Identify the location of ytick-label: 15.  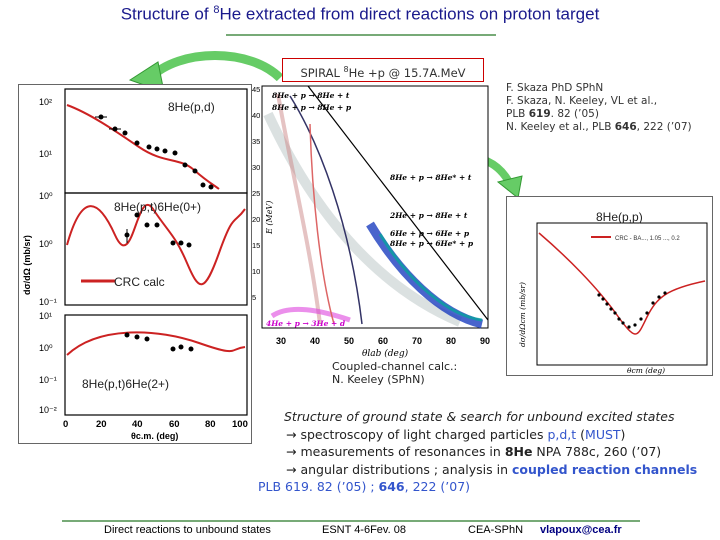
(256, 245).